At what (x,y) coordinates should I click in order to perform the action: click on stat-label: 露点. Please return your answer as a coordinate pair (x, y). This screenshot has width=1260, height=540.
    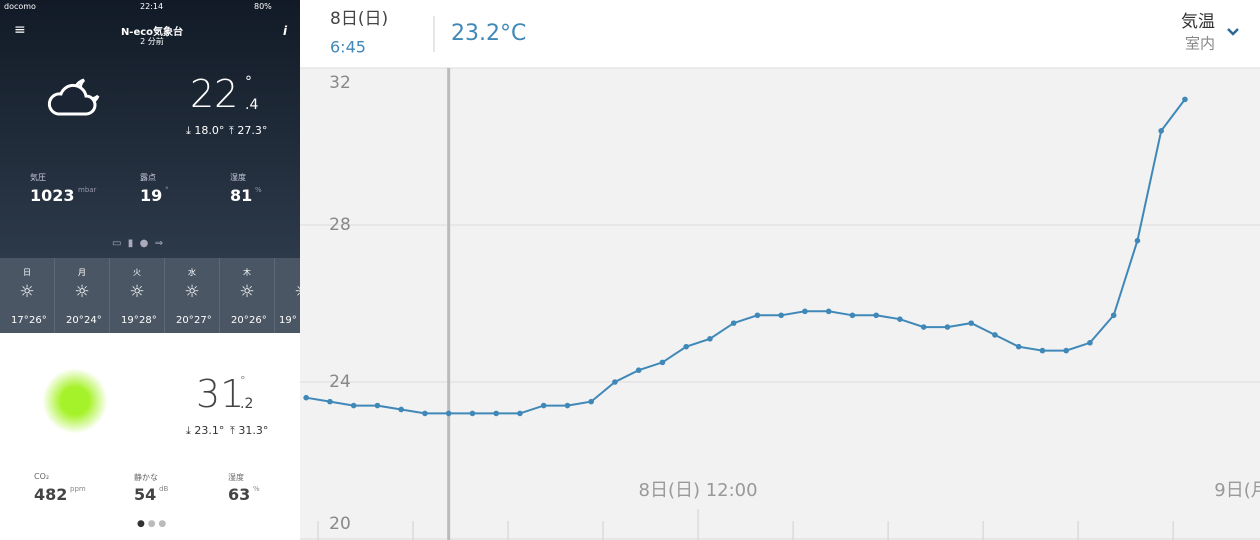
    Looking at the image, I should click on (148, 177).